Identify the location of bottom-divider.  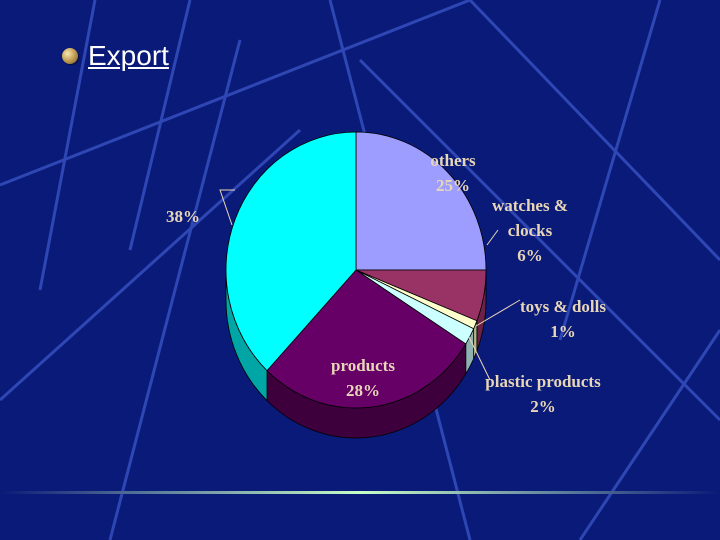
(360, 492).